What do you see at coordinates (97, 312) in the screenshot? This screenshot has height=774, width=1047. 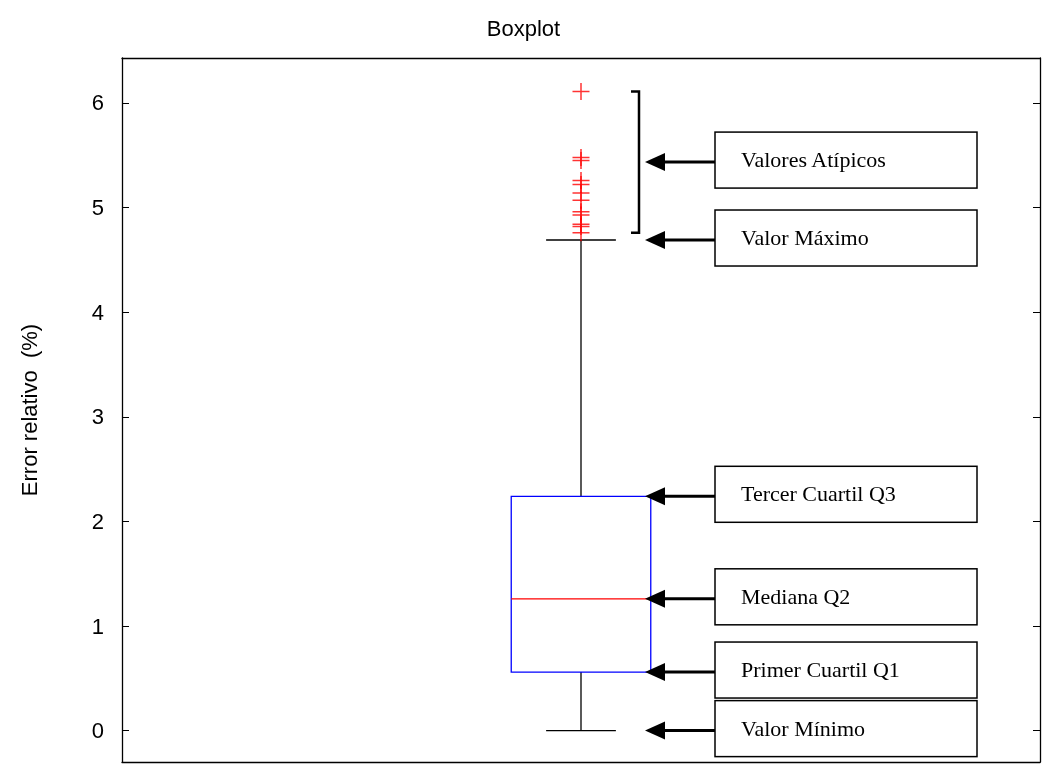 I see `y-tick-label: 4` at bounding box center [97, 312].